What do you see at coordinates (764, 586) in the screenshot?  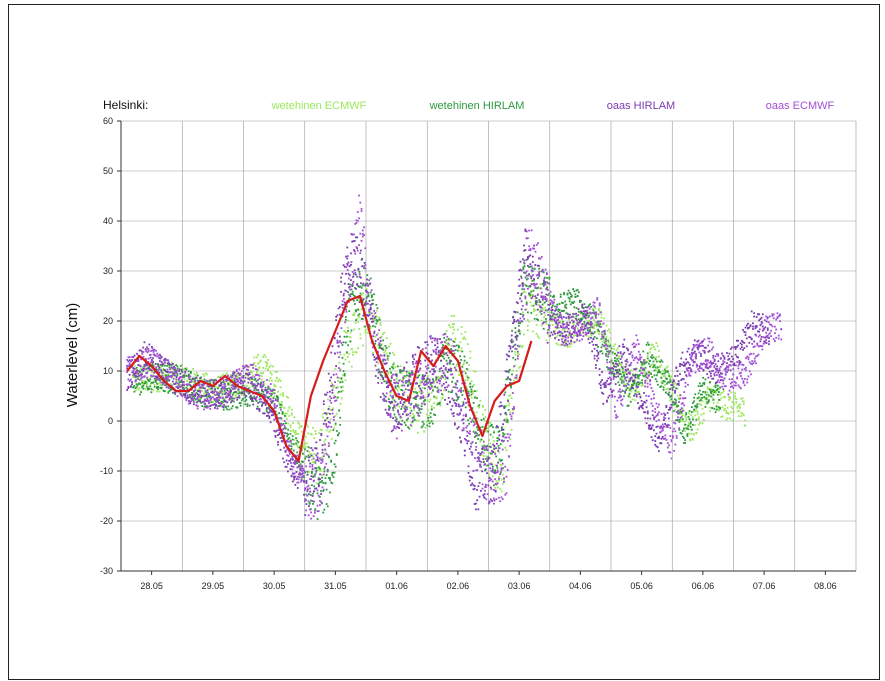 I see `x-tick-label: 07.06` at bounding box center [764, 586].